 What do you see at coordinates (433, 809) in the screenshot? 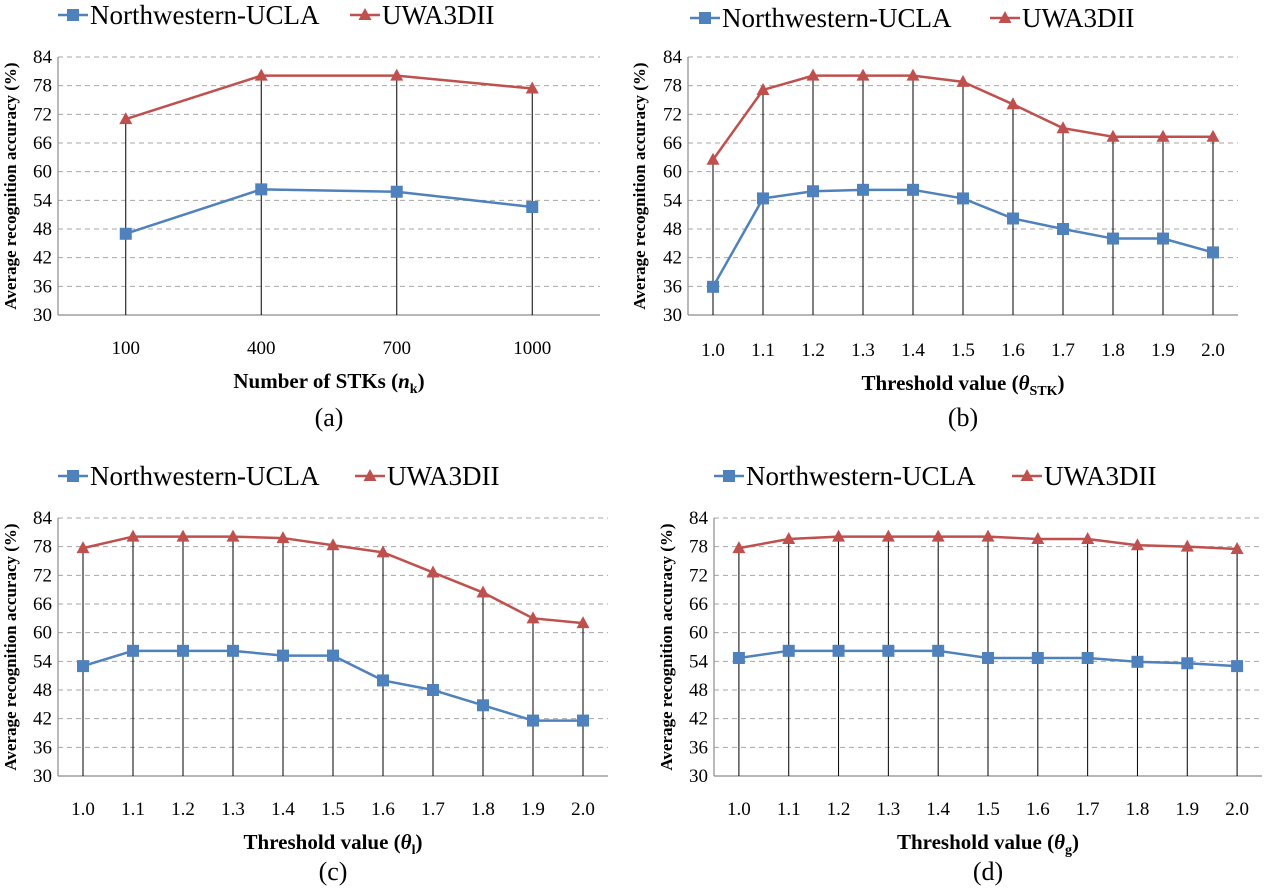
I see `x-tick-label: 1.7` at bounding box center [433, 809].